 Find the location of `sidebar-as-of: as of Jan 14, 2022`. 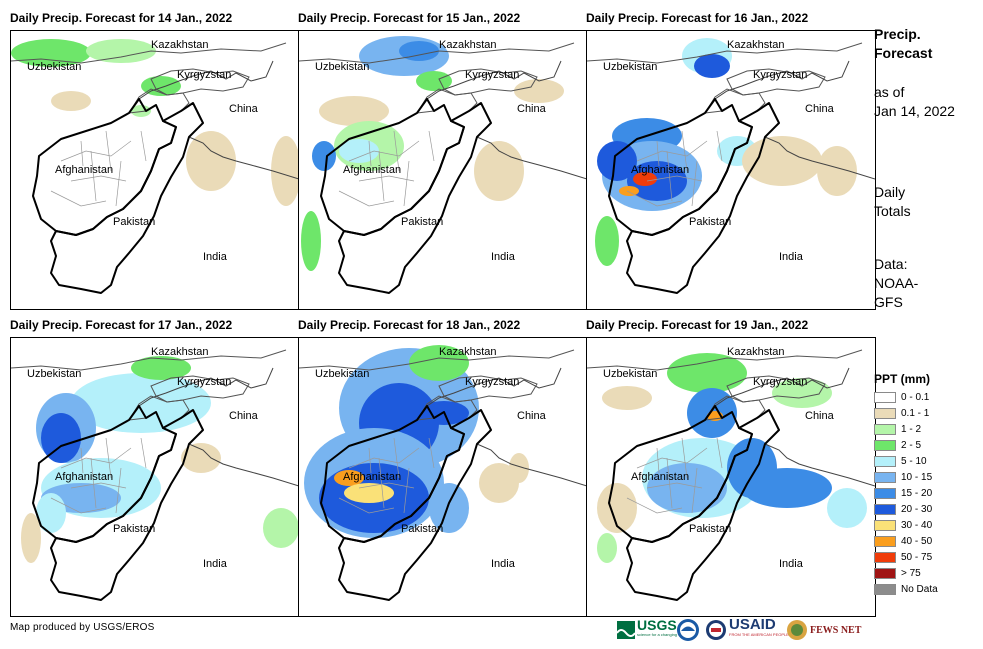

sidebar-as-of: as of Jan 14, 2022 is located at coordinates (914, 102).